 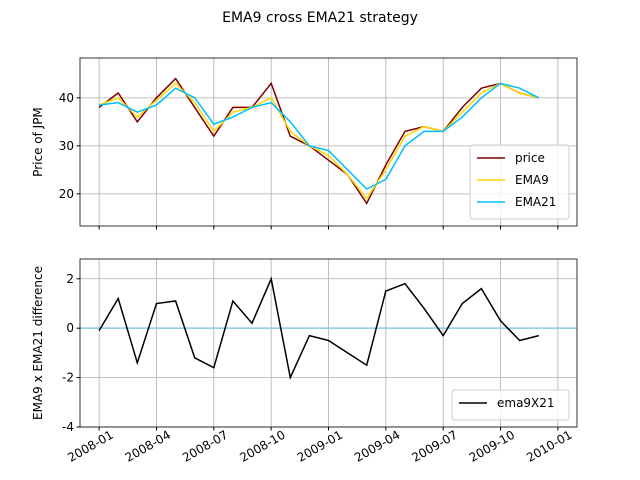 What do you see at coordinates (66, 98) in the screenshot?
I see `y-tick-label: 40` at bounding box center [66, 98].